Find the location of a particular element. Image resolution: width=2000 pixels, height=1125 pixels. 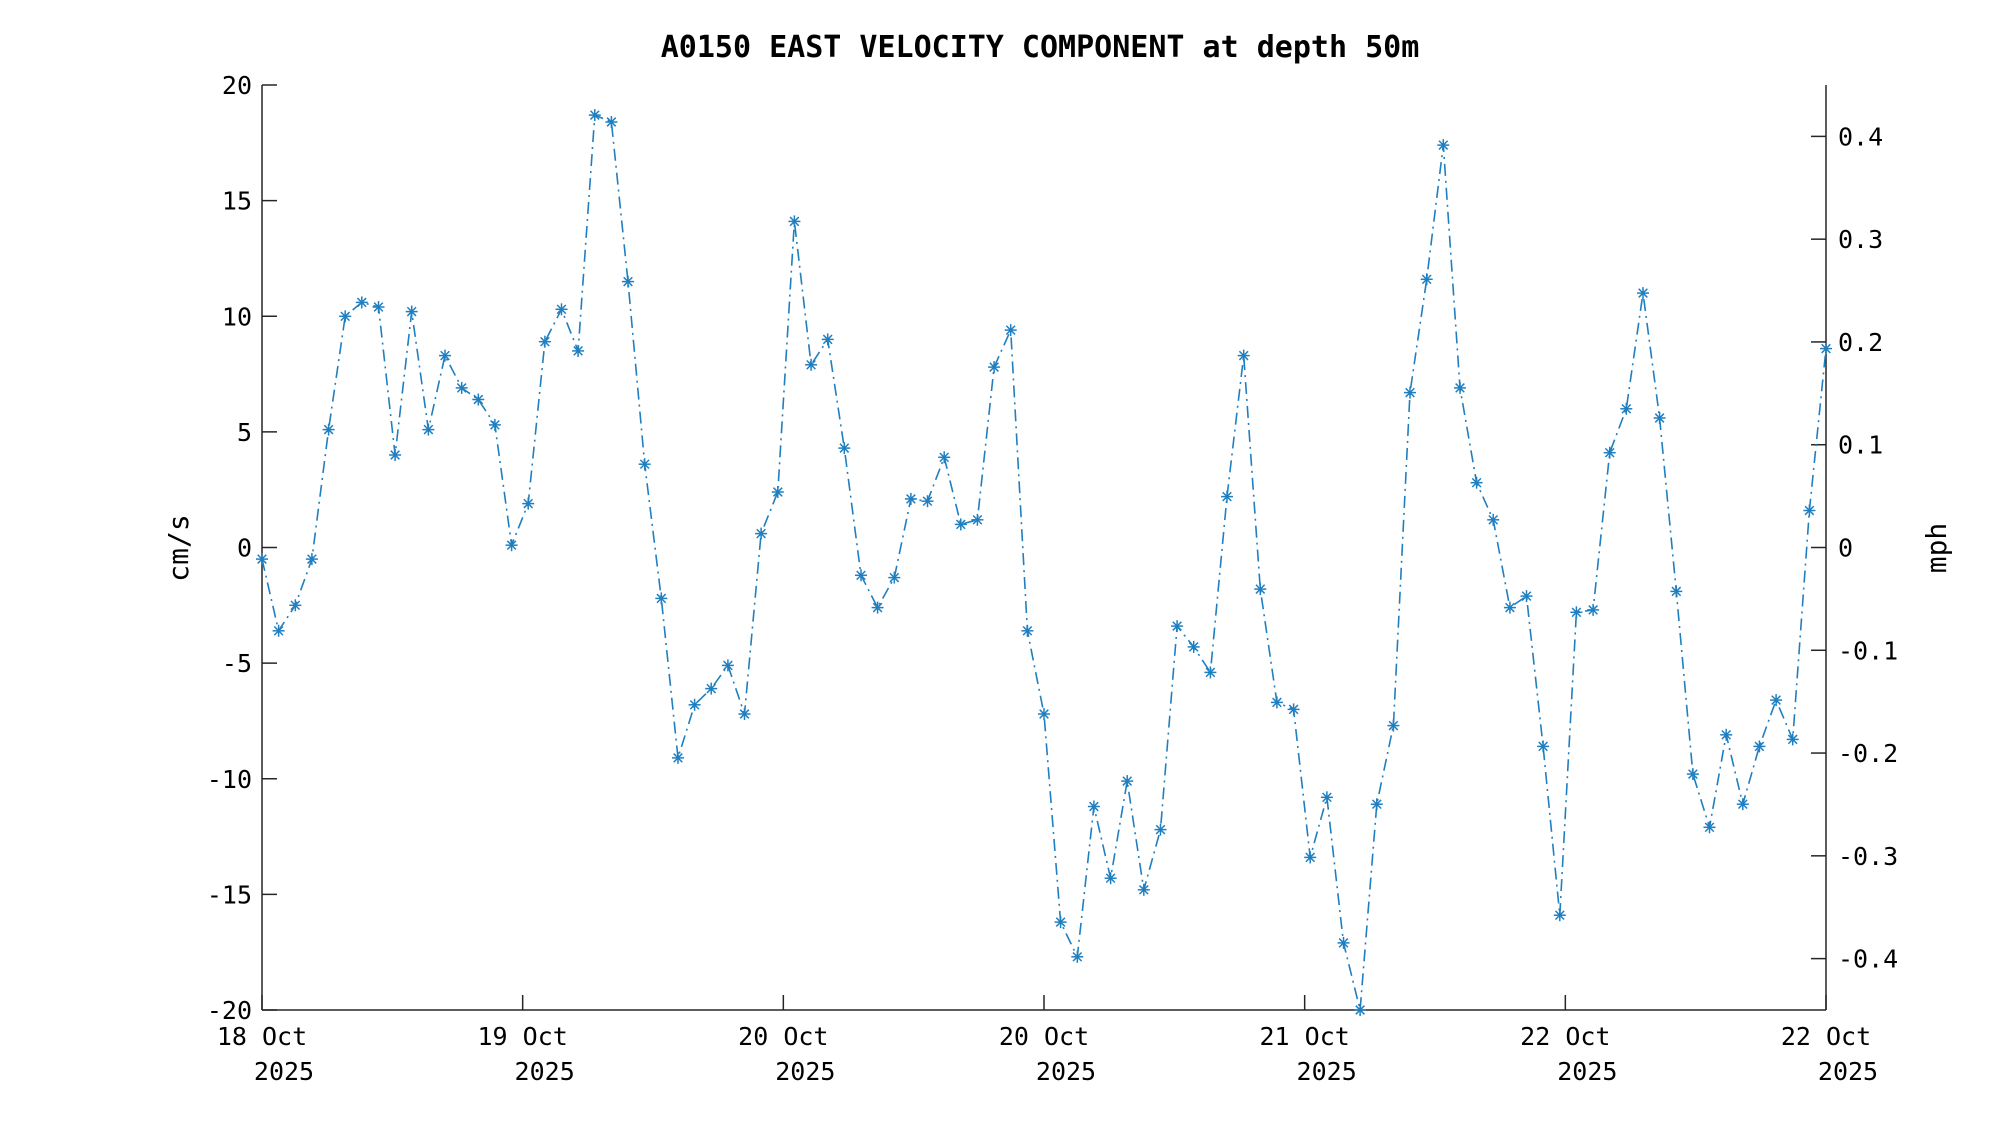

x-tick-label-day: 21 Oct is located at coordinates (1305, 1036).